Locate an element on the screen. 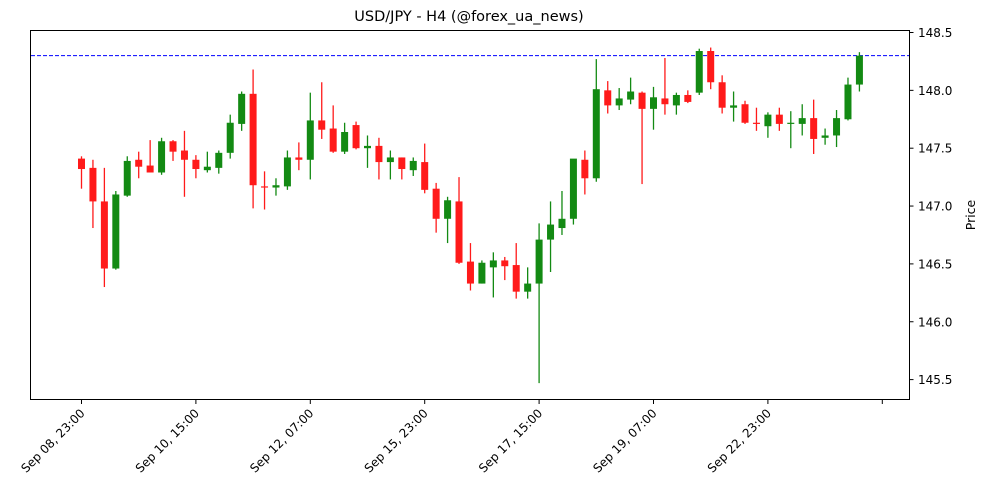 The width and height of the screenshot is (1000, 500). x-tick-label: Sep 22, 23:00 is located at coordinates (739, 440).